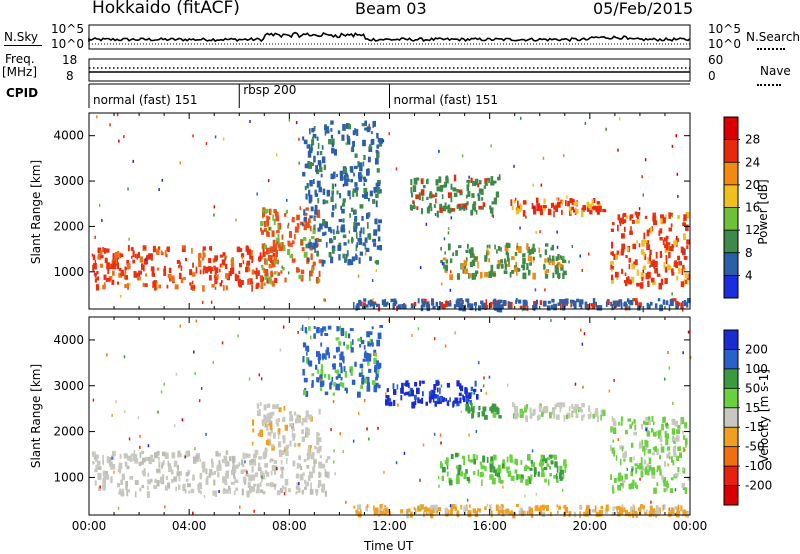 The width and height of the screenshot is (800, 554). What do you see at coordinates (756, 369) in the screenshot?
I see `colorbar-tick-label: 100` at bounding box center [756, 369].